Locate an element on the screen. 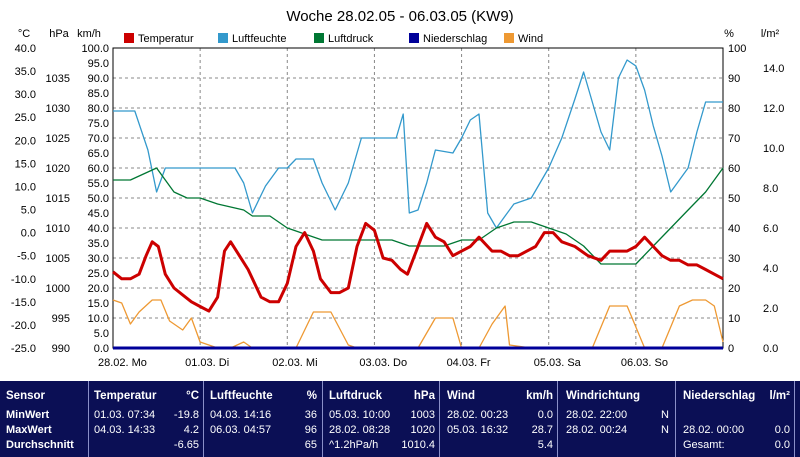 The image size is (800, 457). wind-tick-label: 0.0 is located at coordinates (101, 349).